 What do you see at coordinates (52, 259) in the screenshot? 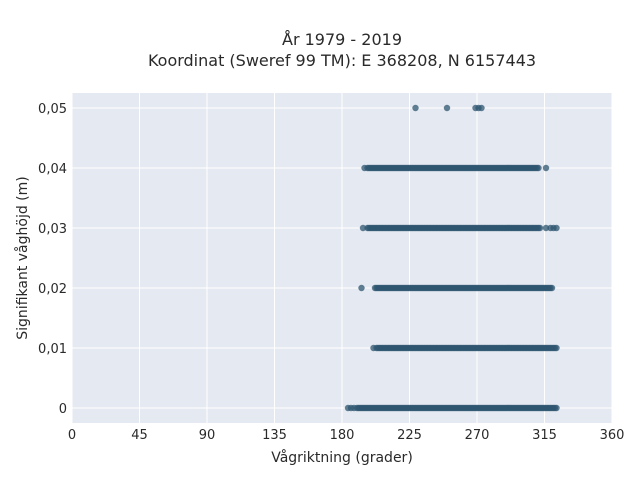
I see `y-tick-labels: 0 0,01 0,02 0,03 0,04 0,05` at bounding box center [52, 259].